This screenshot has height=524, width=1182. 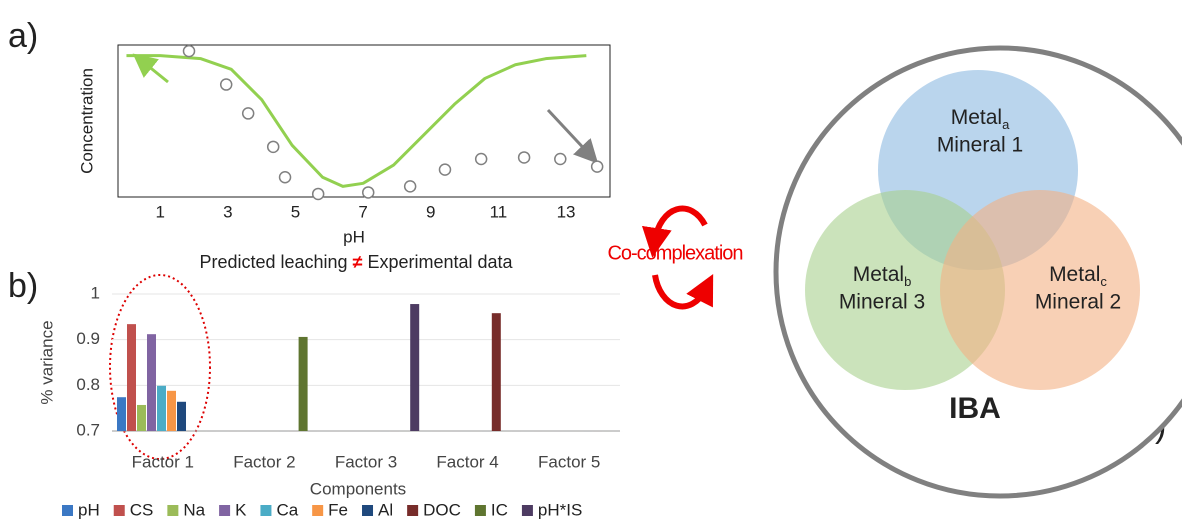 I want to click on venn-metal: Metalc, so click(x=1078, y=276).